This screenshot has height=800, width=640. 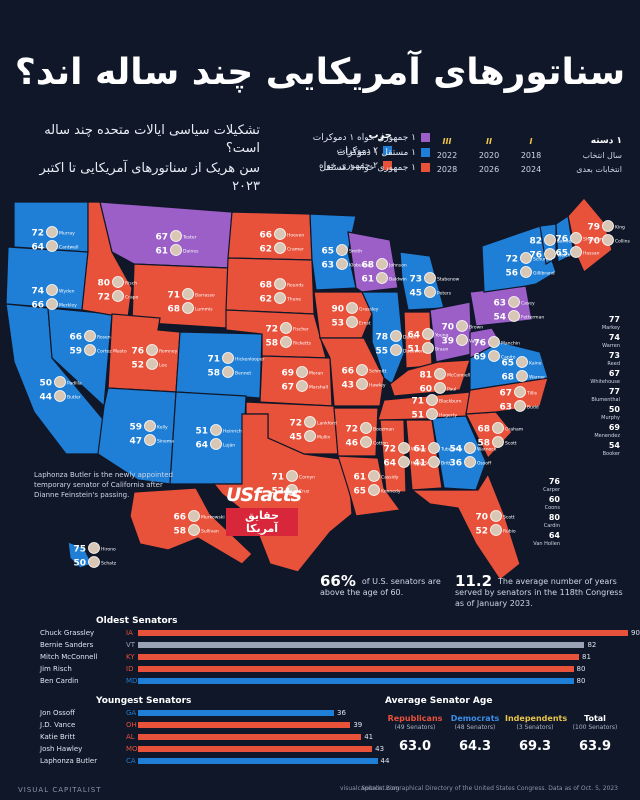 What do you see at coordinates (537, 378) in the screenshot?
I see `senator-name: Warner` at bounding box center [537, 378].